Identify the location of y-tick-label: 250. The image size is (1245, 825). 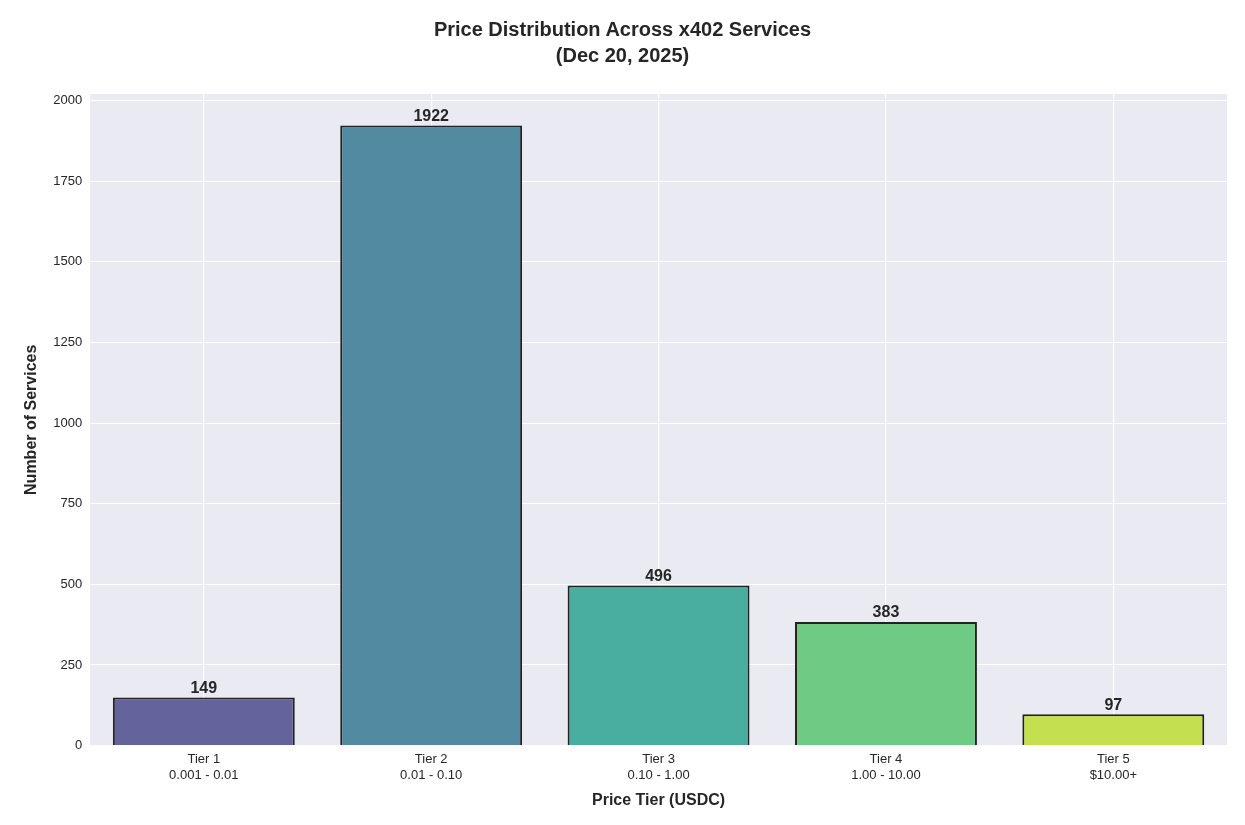
(71, 664).